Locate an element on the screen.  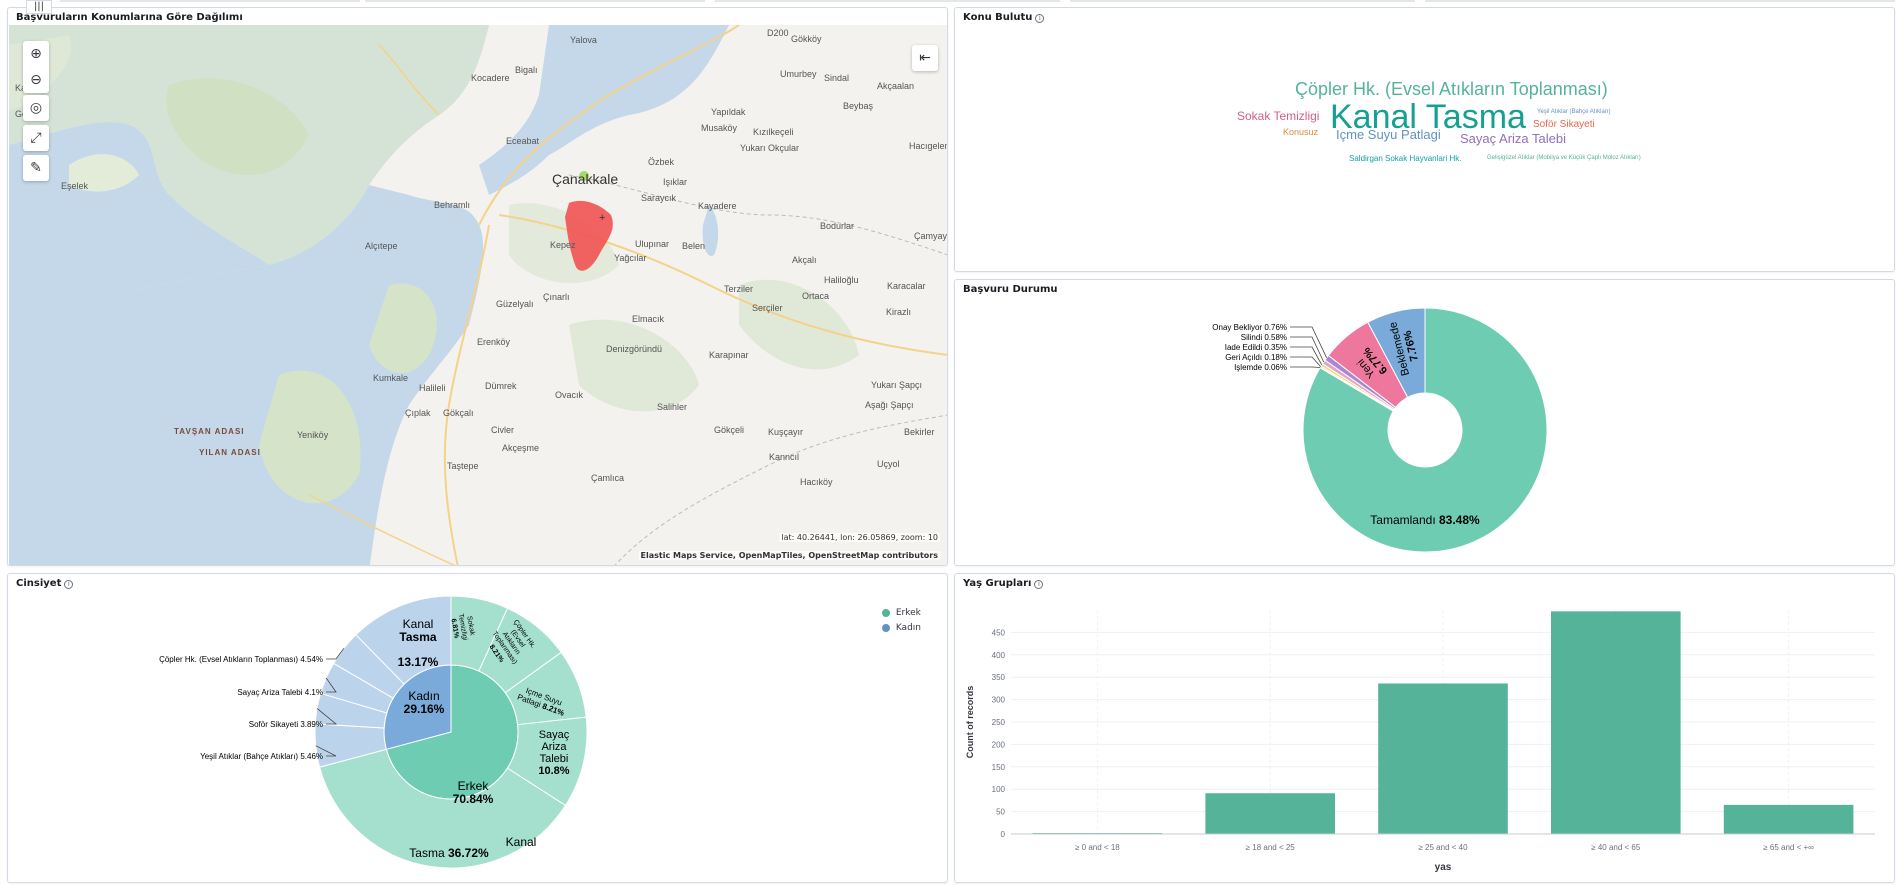
map-place-label: Denizgöründü is located at coordinates (634, 349).